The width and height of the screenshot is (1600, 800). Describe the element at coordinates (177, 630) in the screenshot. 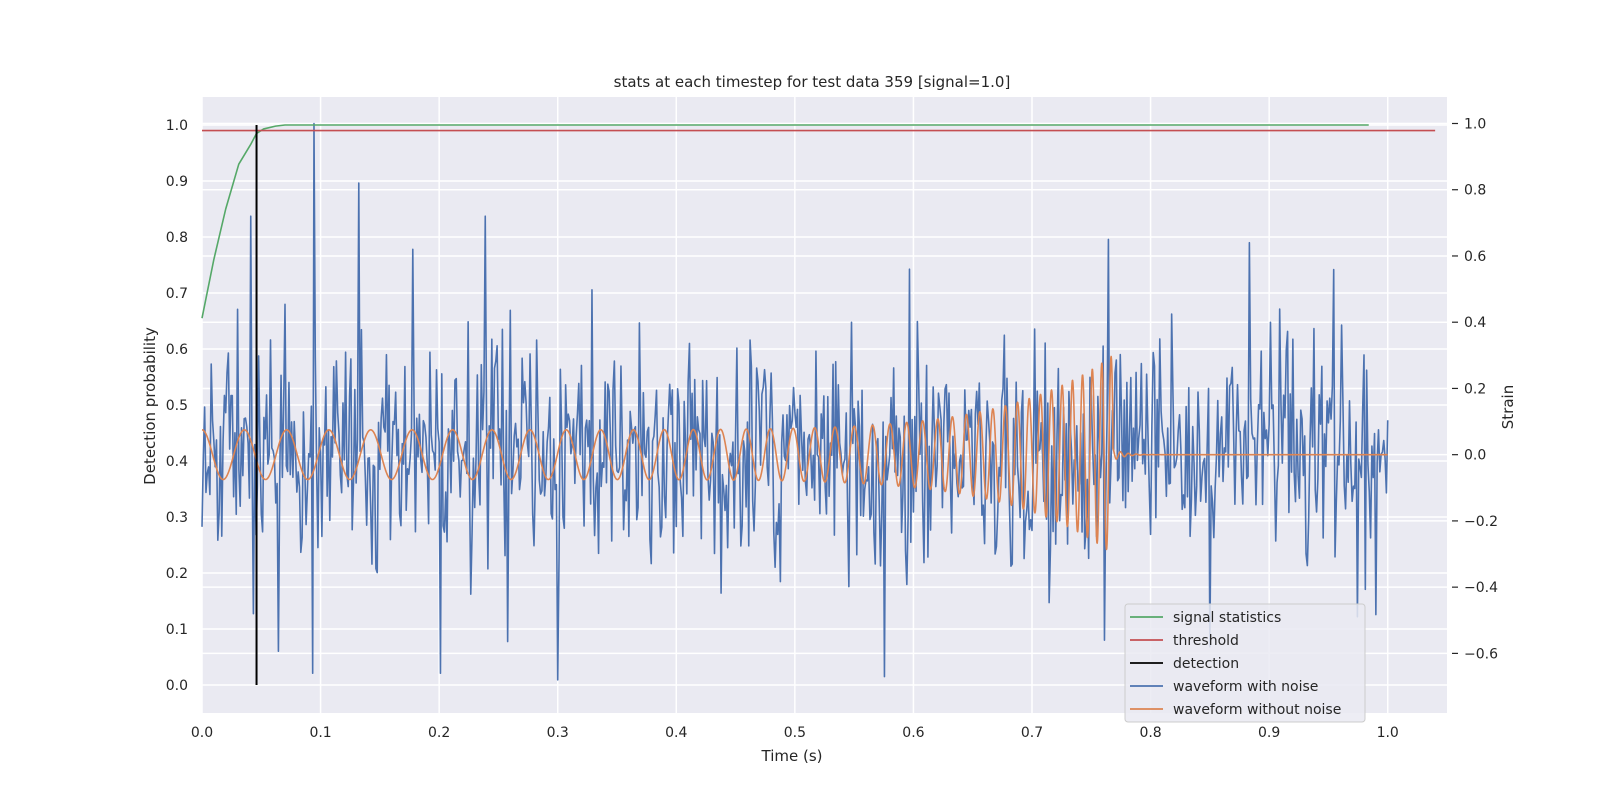

I see `y-tick-label: 0.1` at that location.